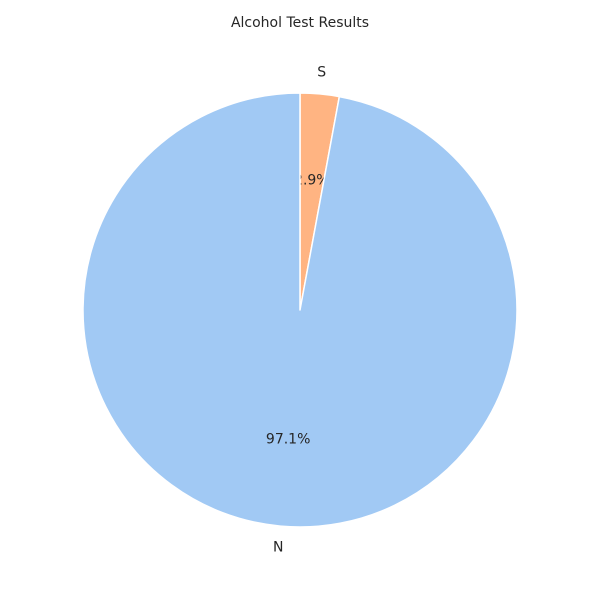 The width and height of the screenshot is (600, 600). What do you see at coordinates (312, 180) in the screenshot?
I see `pie-pct-label-s: 2.9%` at bounding box center [312, 180].